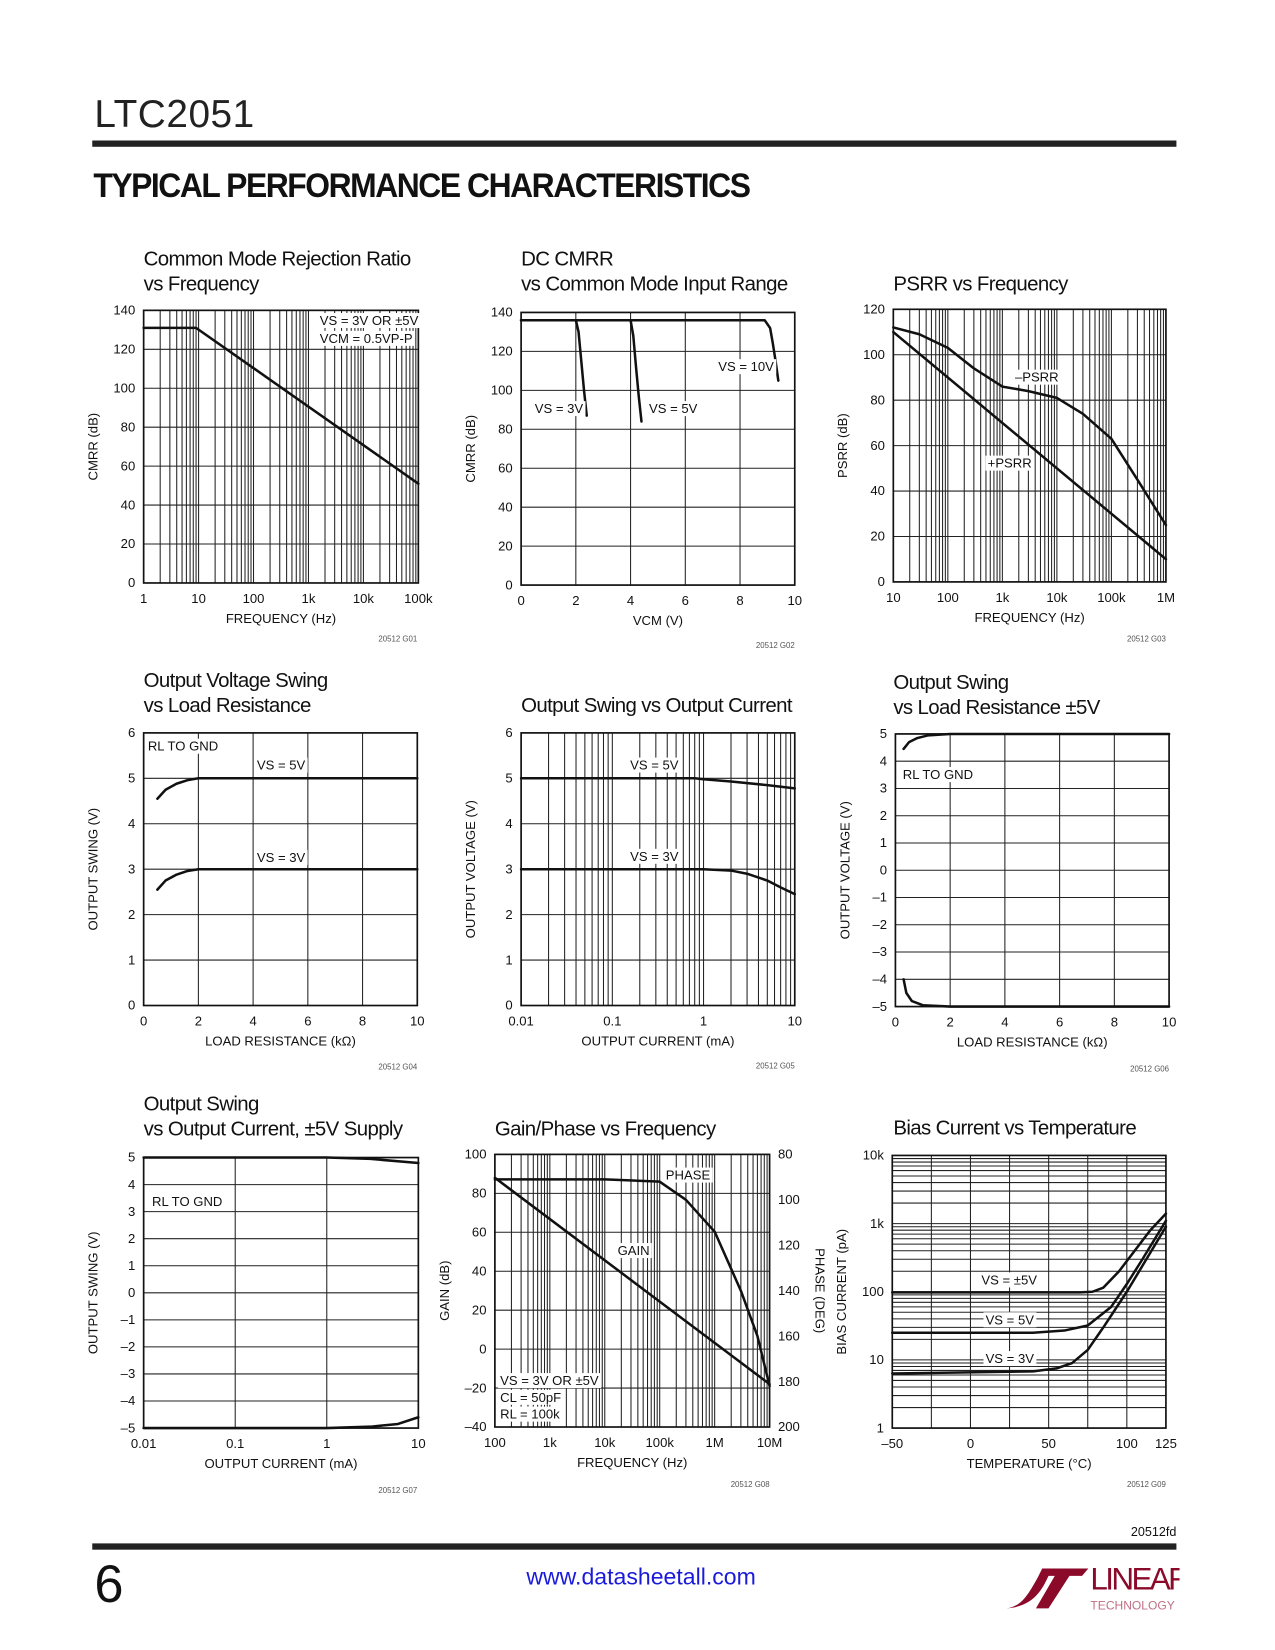  I want to click on x-tick-label: 50, so click(1048, 1443).